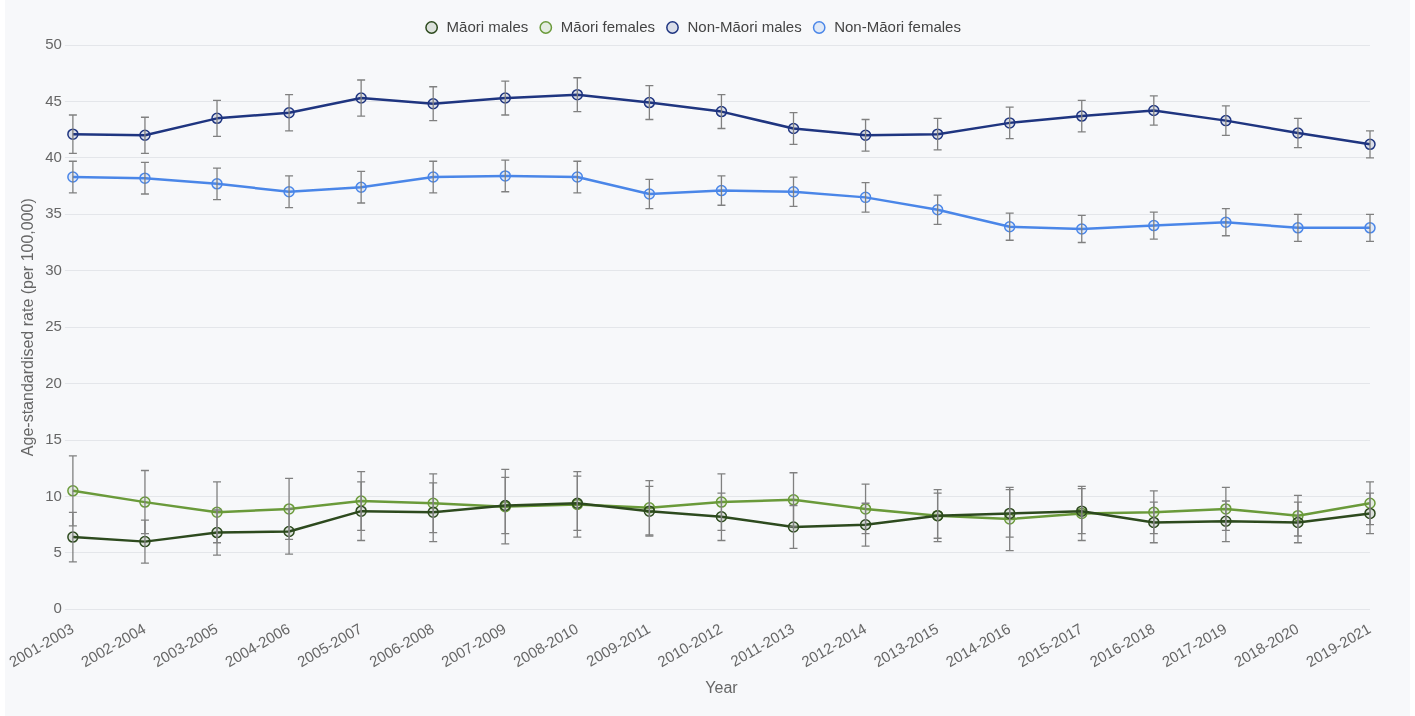 The width and height of the screenshot is (1415, 716). Describe the element at coordinates (897, 26) in the screenshot. I see `legend-label: Non-Māori females` at that location.